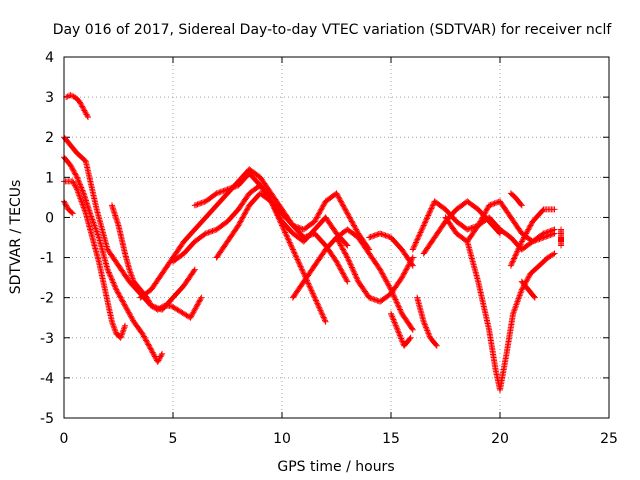 This screenshot has height=480, width=640. Describe the element at coordinates (49, 98) in the screenshot. I see `y-tick-label: 3` at that location.